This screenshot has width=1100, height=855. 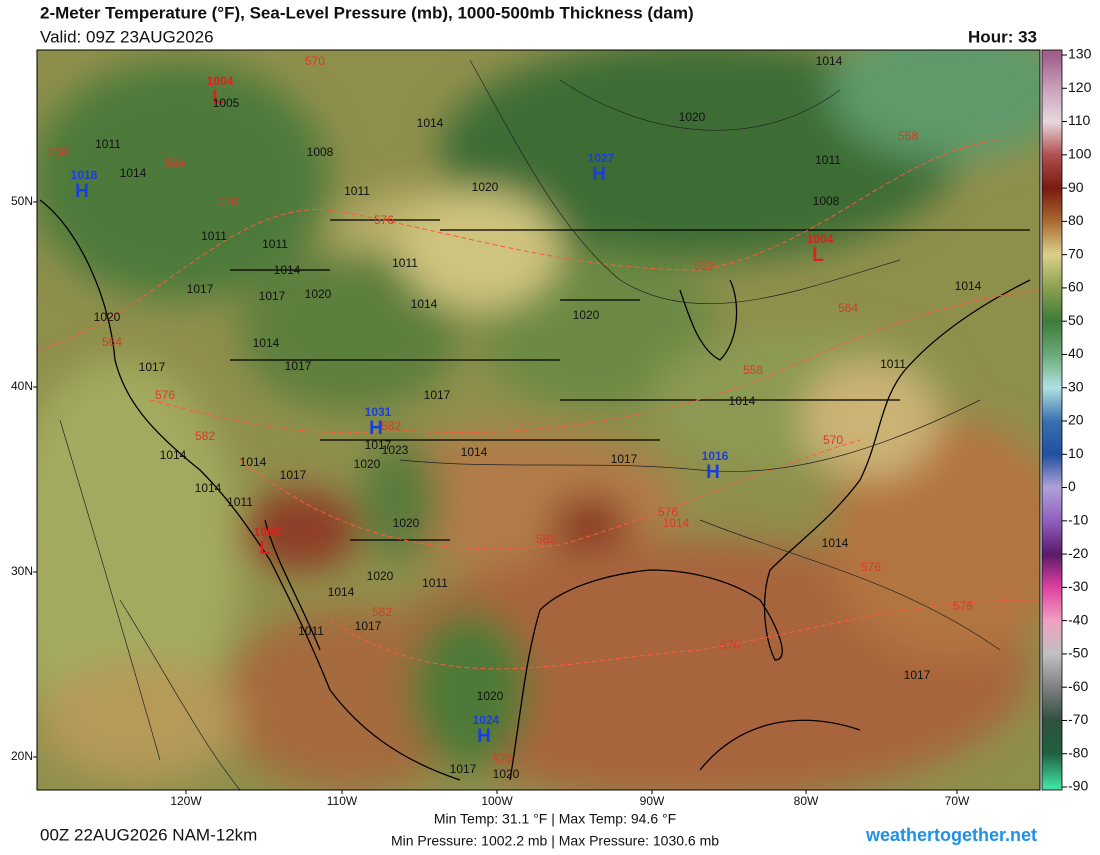 What do you see at coordinates (1076, 320) in the screenshot?
I see `colorbar-label: 50` at bounding box center [1076, 320].